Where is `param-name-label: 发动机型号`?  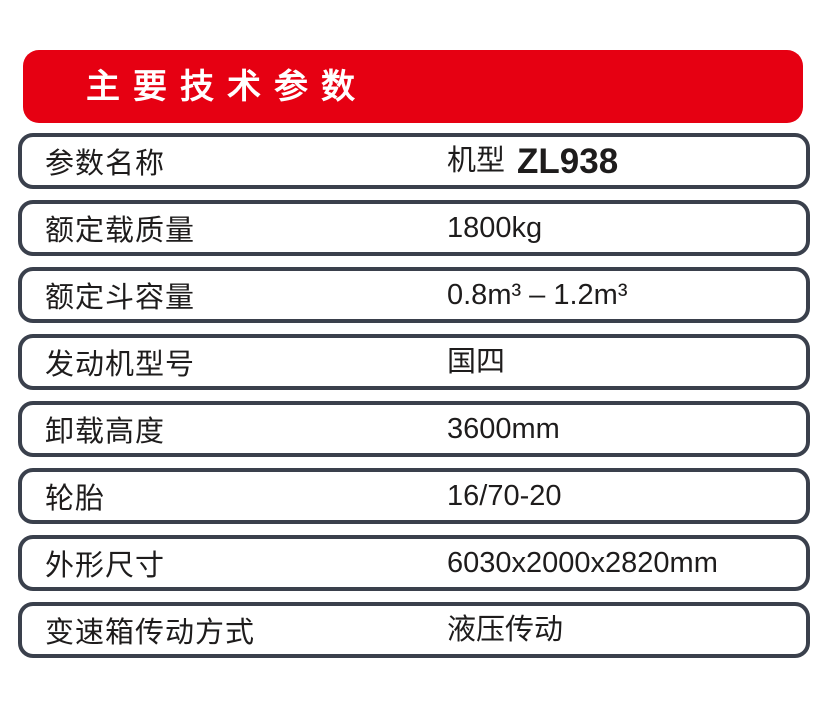 param-name-label: 发动机型号 is located at coordinates (120, 365).